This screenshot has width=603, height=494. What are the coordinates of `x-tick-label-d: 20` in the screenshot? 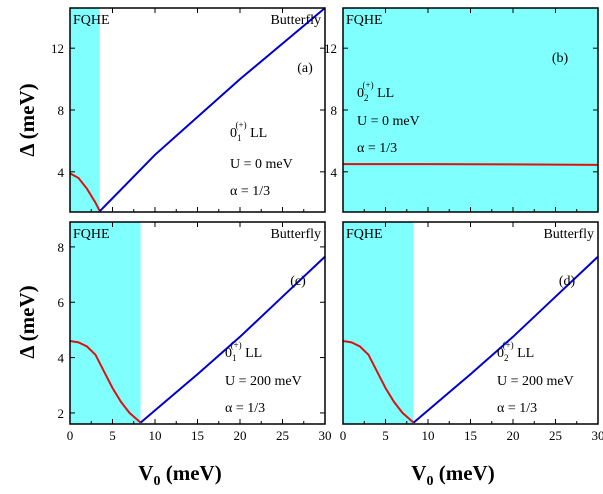 It's located at (513, 435).